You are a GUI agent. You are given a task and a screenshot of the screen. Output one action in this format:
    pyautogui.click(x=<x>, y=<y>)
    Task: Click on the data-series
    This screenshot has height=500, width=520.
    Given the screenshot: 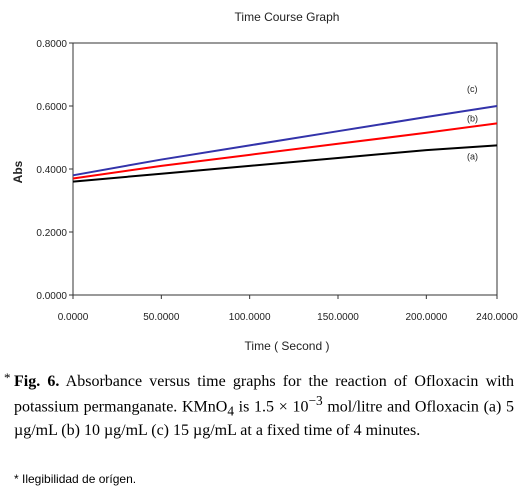 What is the action you would take?
    pyautogui.click(x=285, y=144)
    